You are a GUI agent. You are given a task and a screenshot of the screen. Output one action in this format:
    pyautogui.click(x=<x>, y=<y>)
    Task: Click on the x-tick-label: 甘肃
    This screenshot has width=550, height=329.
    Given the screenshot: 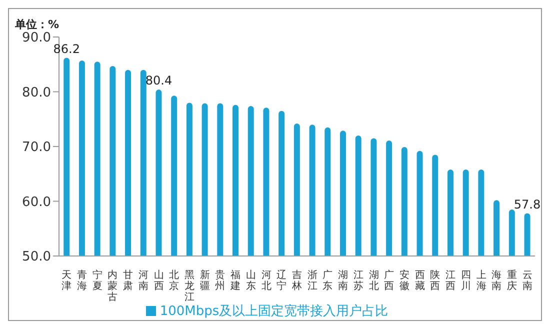 What is the action you would take?
    pyautogui.click(x=128, y=280)
    